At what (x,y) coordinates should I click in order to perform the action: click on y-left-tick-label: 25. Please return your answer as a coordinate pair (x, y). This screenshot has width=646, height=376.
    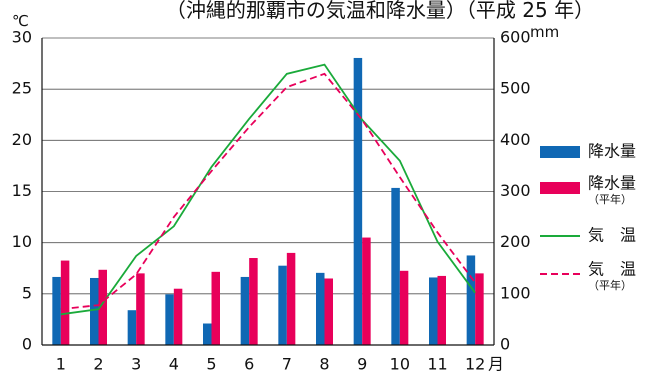
    Looking at the image, I should click on (22, 88).